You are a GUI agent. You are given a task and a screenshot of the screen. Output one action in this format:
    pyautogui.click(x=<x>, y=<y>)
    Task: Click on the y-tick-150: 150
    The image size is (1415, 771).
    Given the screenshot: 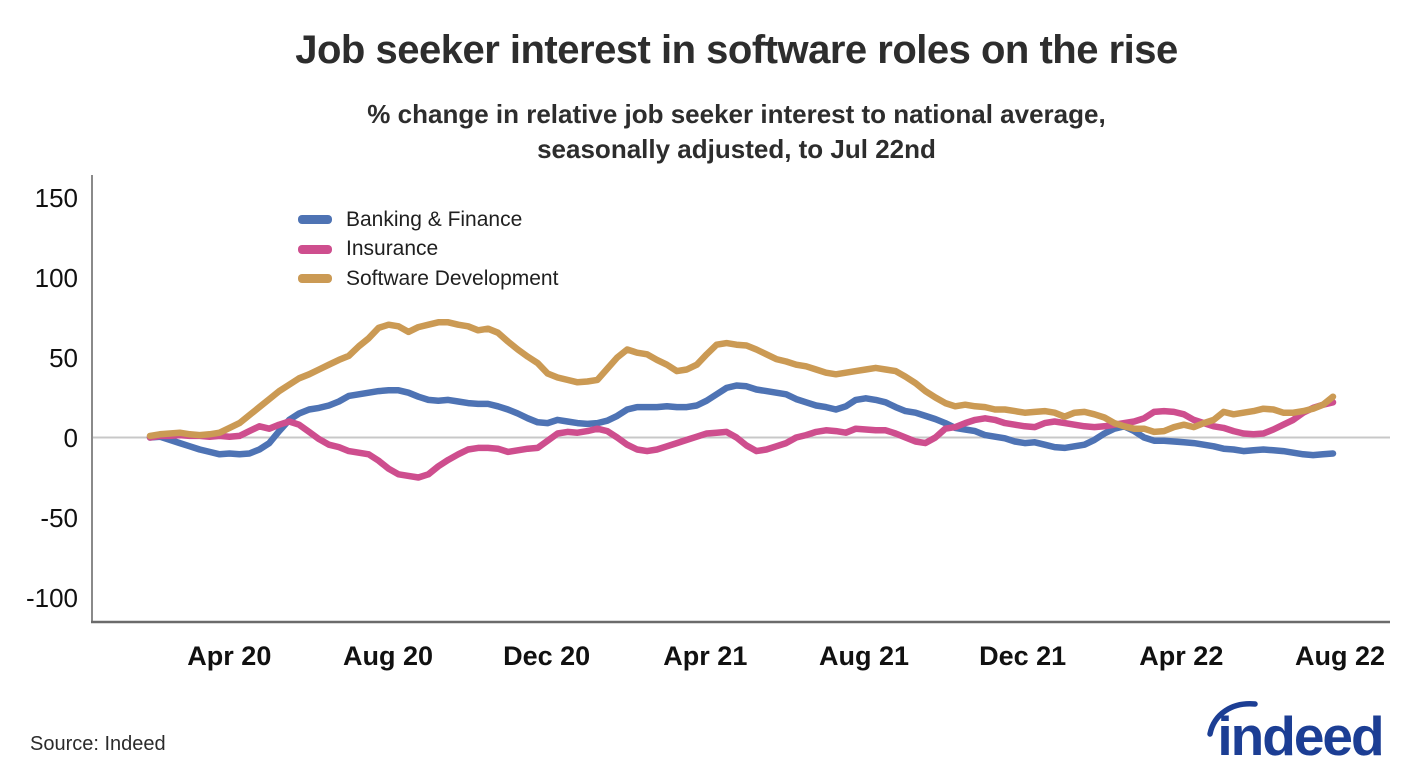 What is the action you would take?
    pyautogui.click(x=56, y=197)
    